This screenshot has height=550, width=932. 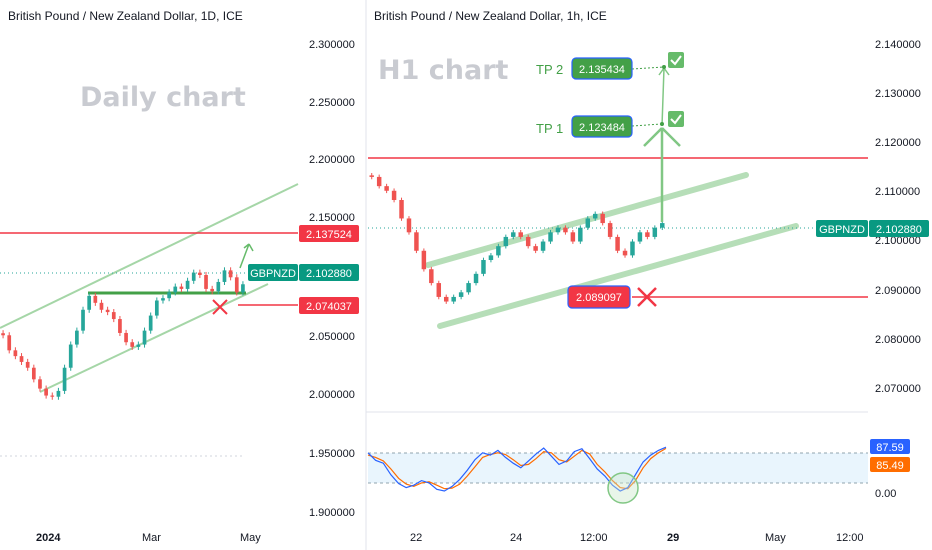 I want to click on left-y-tick: 2.300000, so click(x=332, y=45).